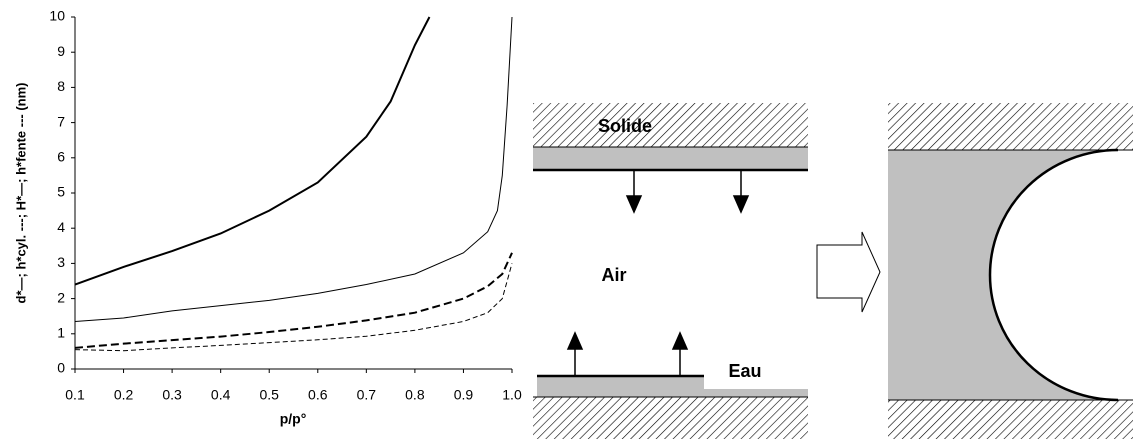 The width and height of the screenshot is (1133, 439). Describe the element at coordinates (318, 395) in the screenshot. I see `x-tick-label: 0.6` at that location.